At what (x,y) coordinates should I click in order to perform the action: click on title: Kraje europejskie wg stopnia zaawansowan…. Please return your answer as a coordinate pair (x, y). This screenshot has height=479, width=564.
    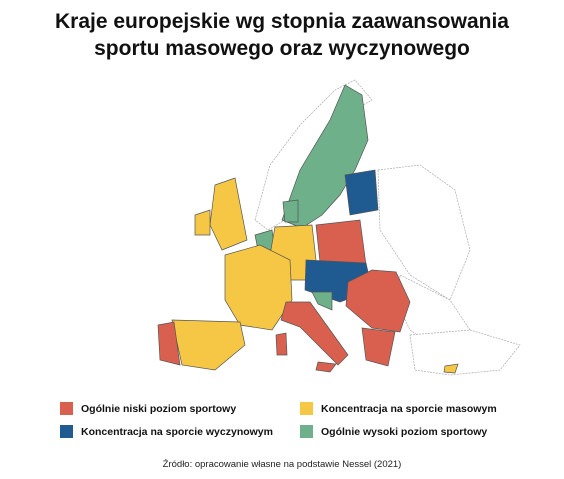
    Looking at the image, I should click on (282, 35).